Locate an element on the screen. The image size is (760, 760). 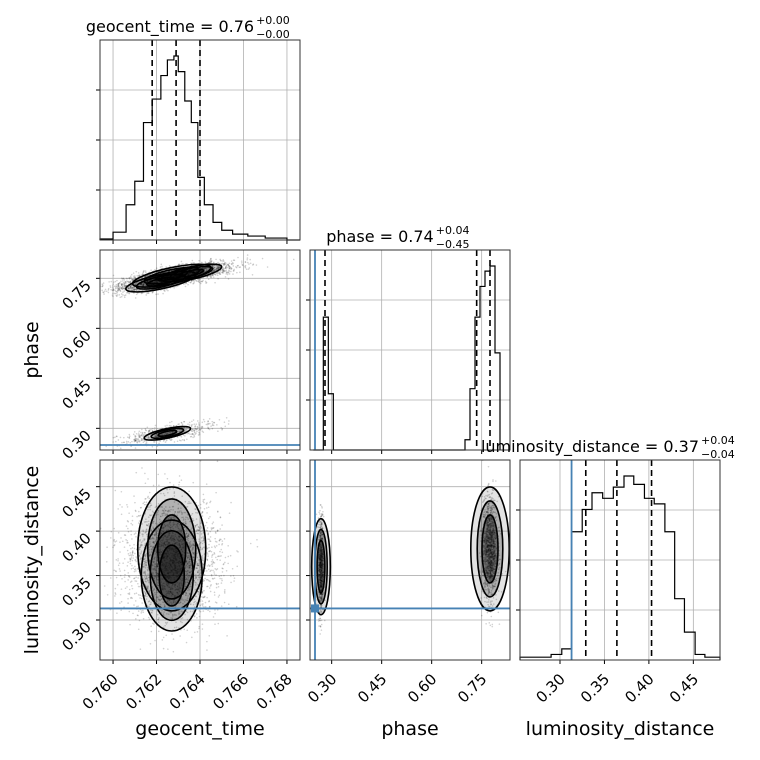
panel-luminosity_distance-vs-luminosity_distance: 0.30 0.35 0.40 0.45 is located at coordinates (618, 582).